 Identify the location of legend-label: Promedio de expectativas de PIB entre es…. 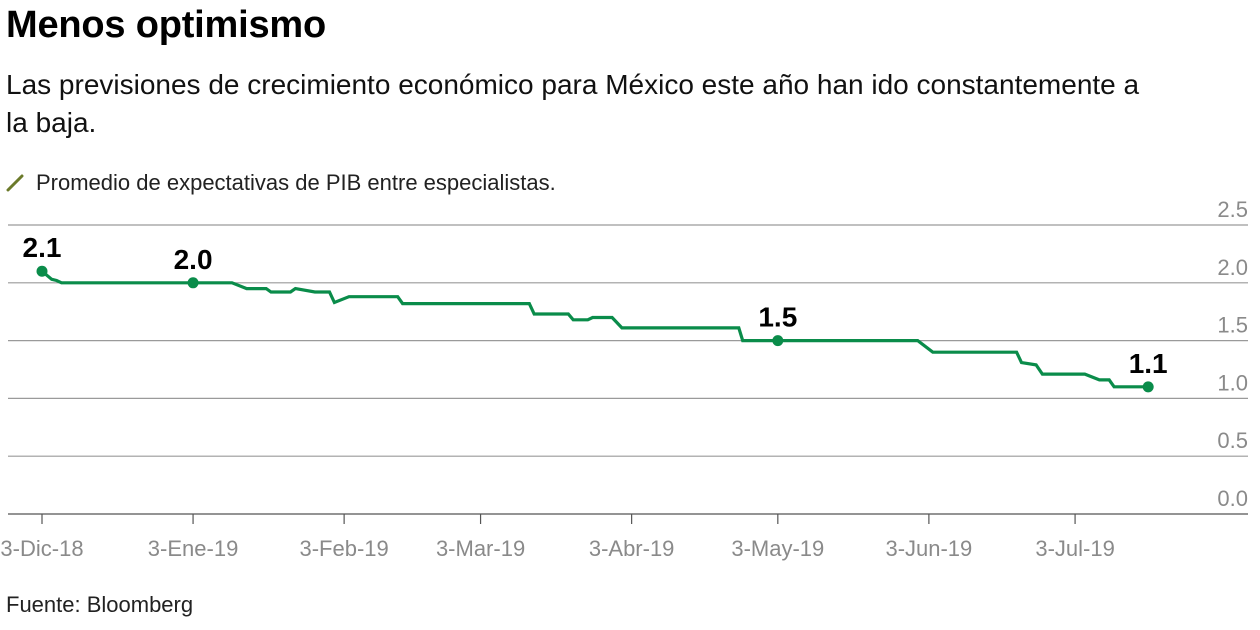
(296, 182).